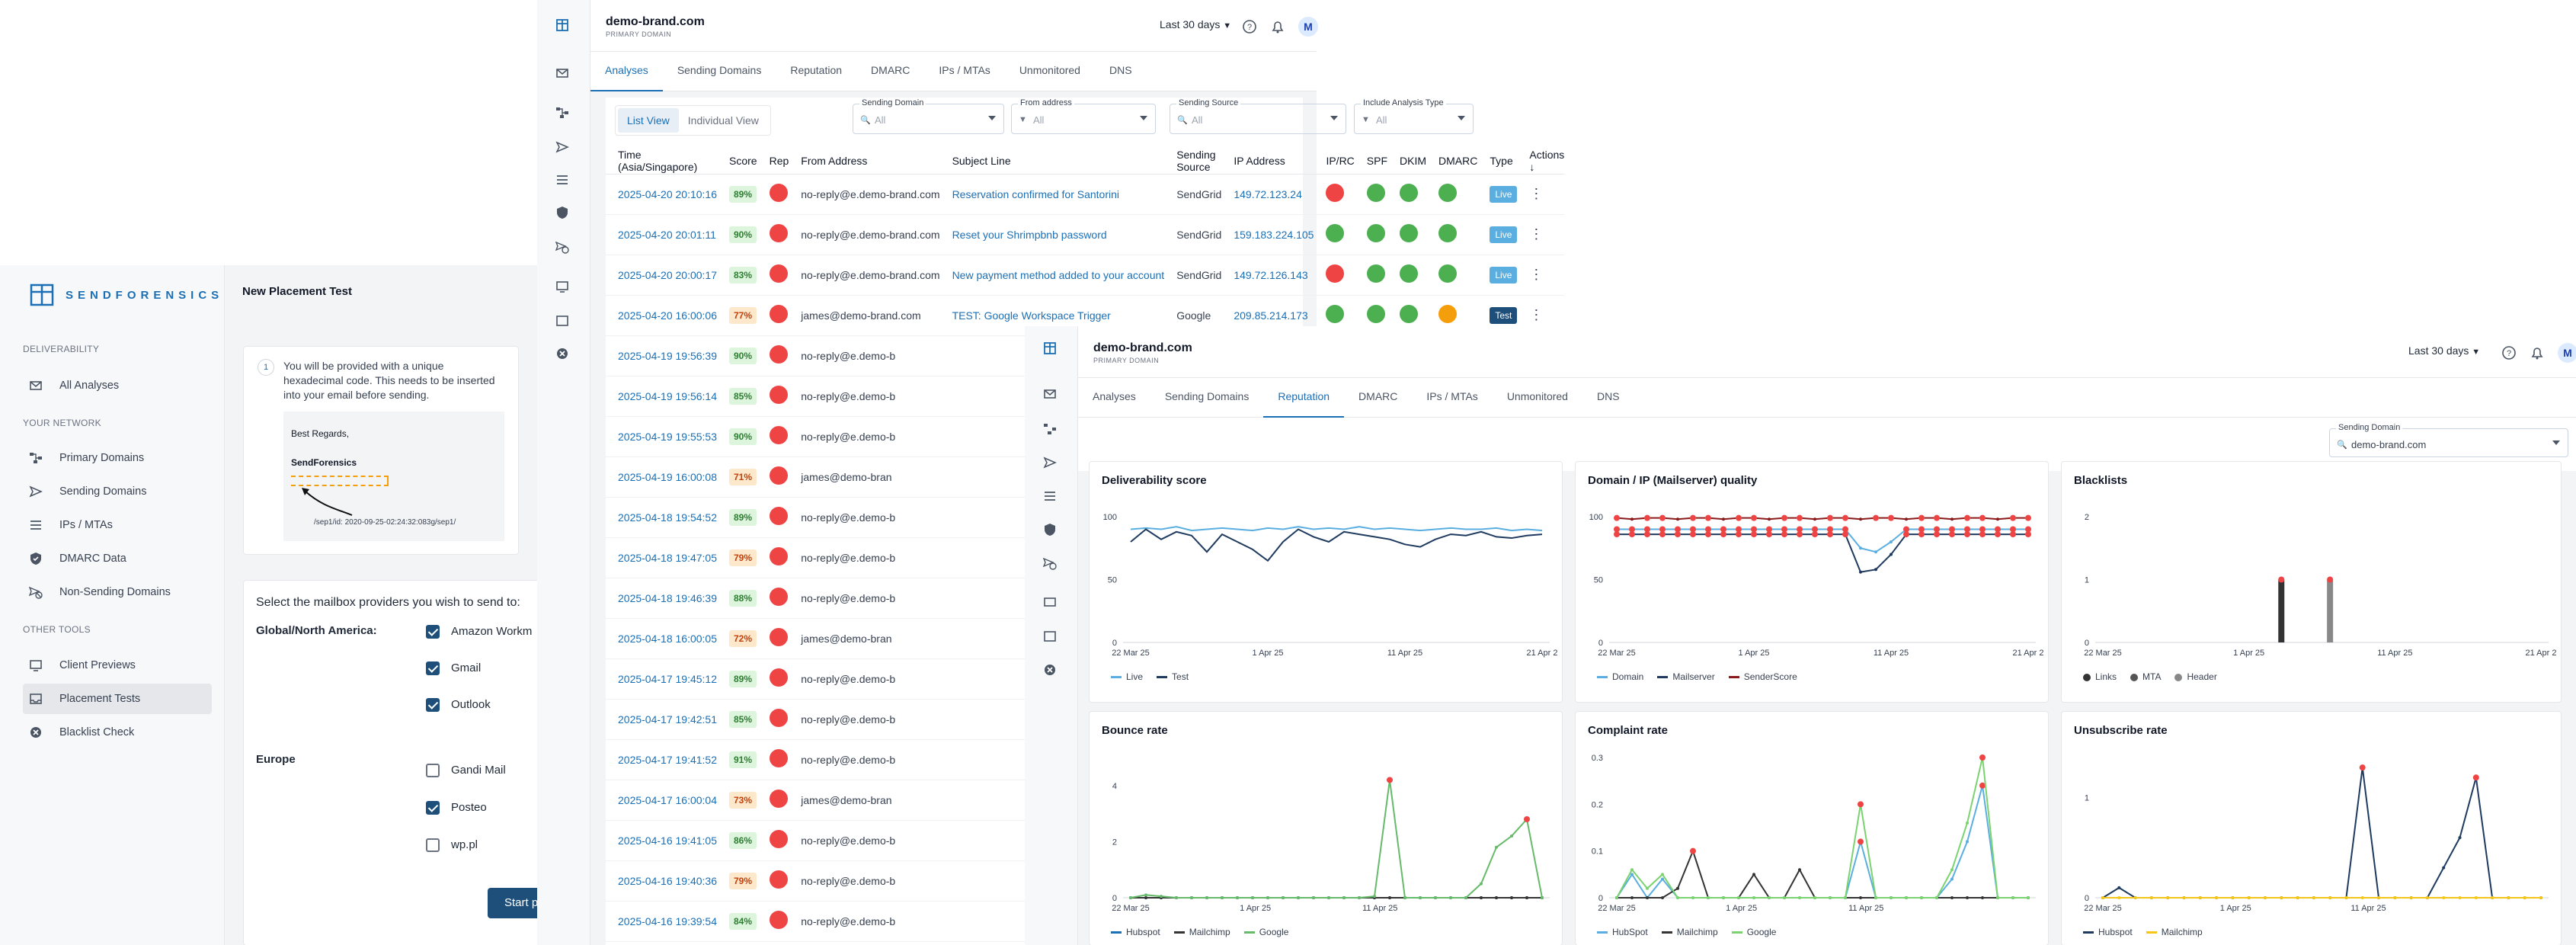 The width and height of the screenshot is (2576, 945). I want to click on time-link: 2025-04-18 19:54:52, so click(667, 517).